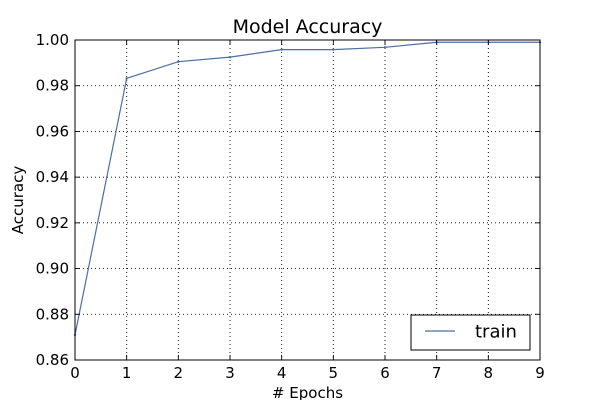 The image size is (600, 405). I want to click on y-tick-label: 1.00, so click(52, 40).